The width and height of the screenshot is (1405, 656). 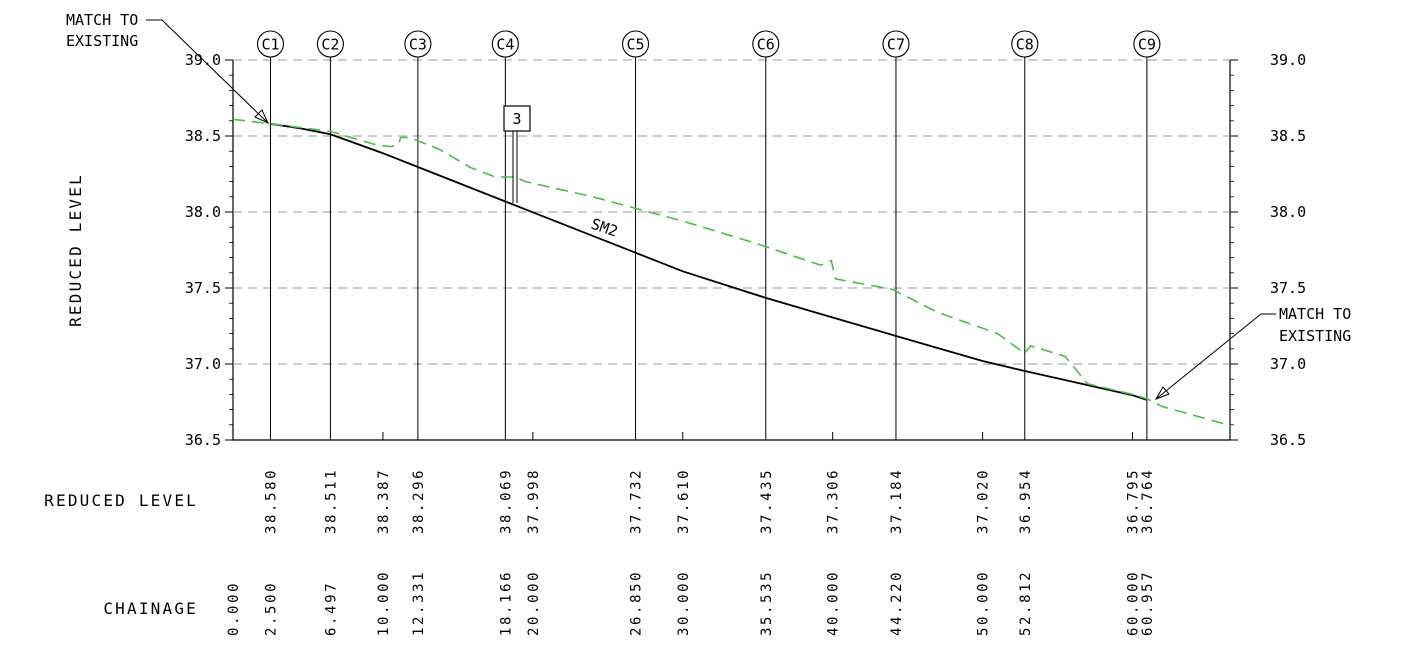 I want to click on chainage-value: 60.000, so click(x=1134, y=603).